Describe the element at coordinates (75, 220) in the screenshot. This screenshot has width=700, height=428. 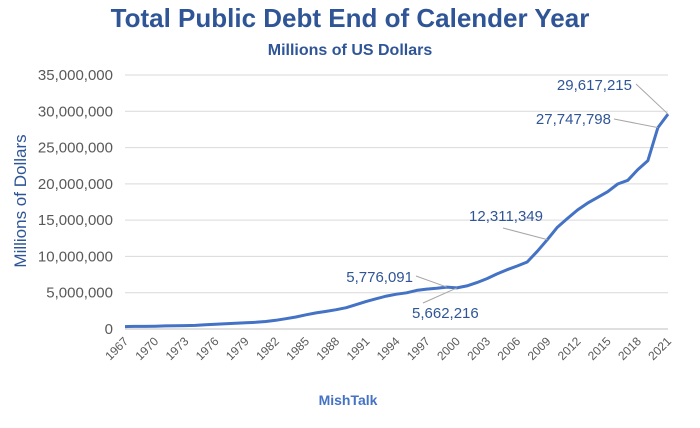
I see `y-tick-label: 15,000,000` at that location.